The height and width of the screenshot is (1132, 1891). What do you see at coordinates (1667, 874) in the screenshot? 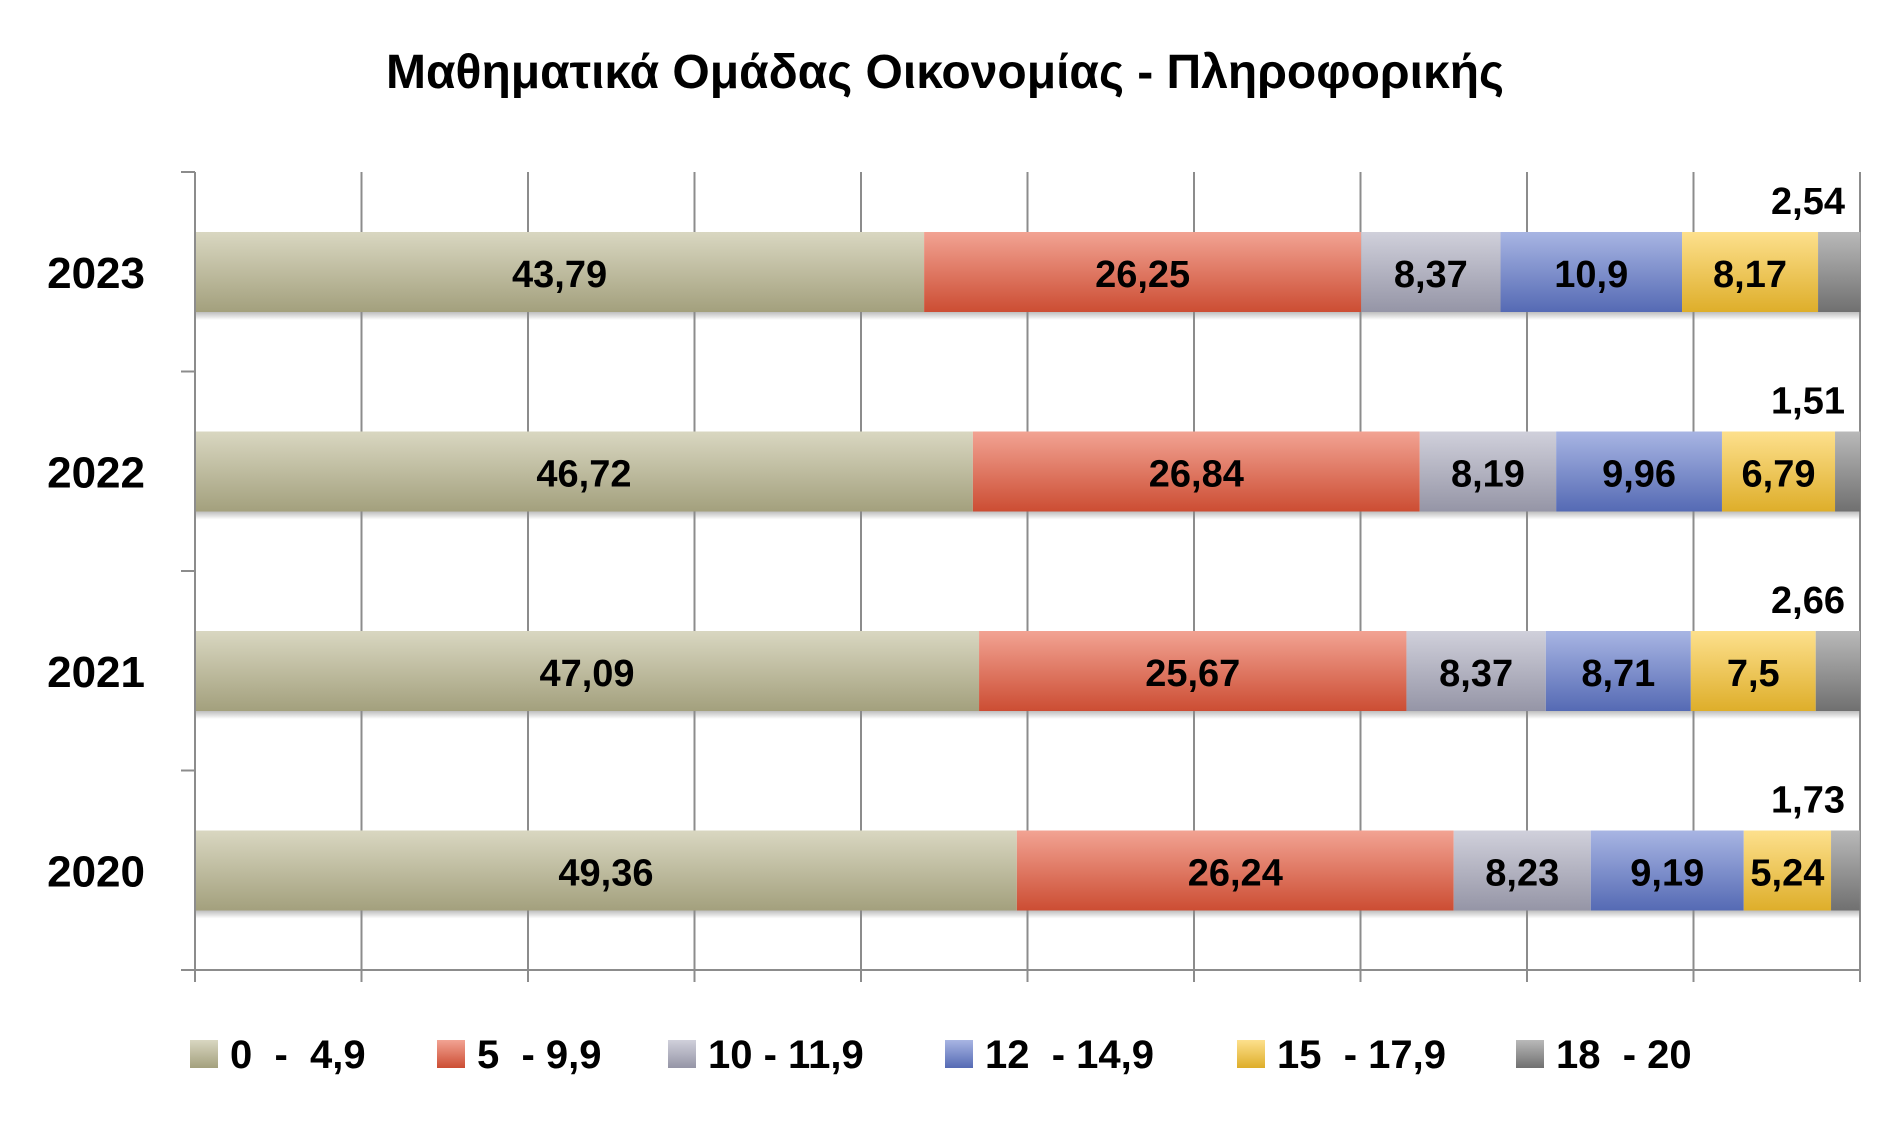
I see `data-label-2020-series-3: 9,19` at bounding box center [1667, 874].